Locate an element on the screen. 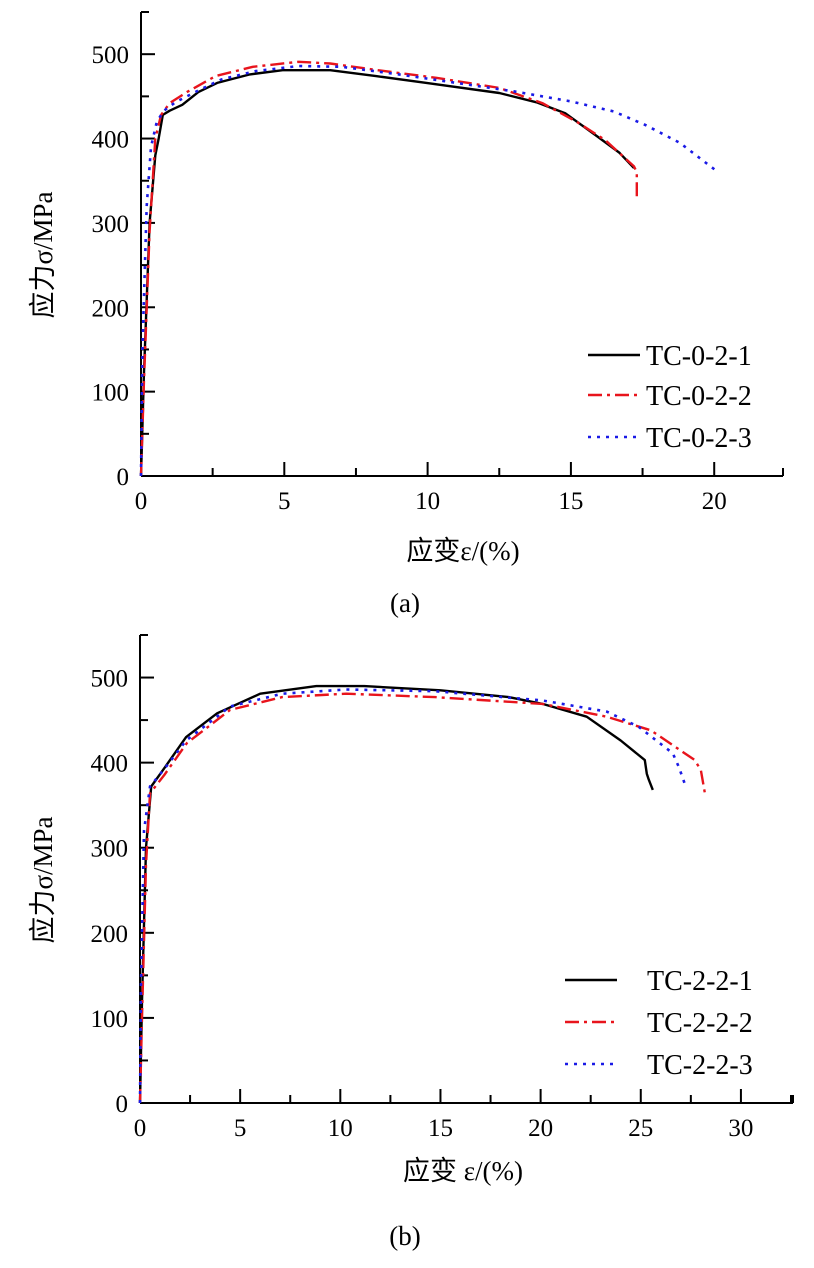  legend-label: TC-2-2-2 is located at coordinates (700, 1023).